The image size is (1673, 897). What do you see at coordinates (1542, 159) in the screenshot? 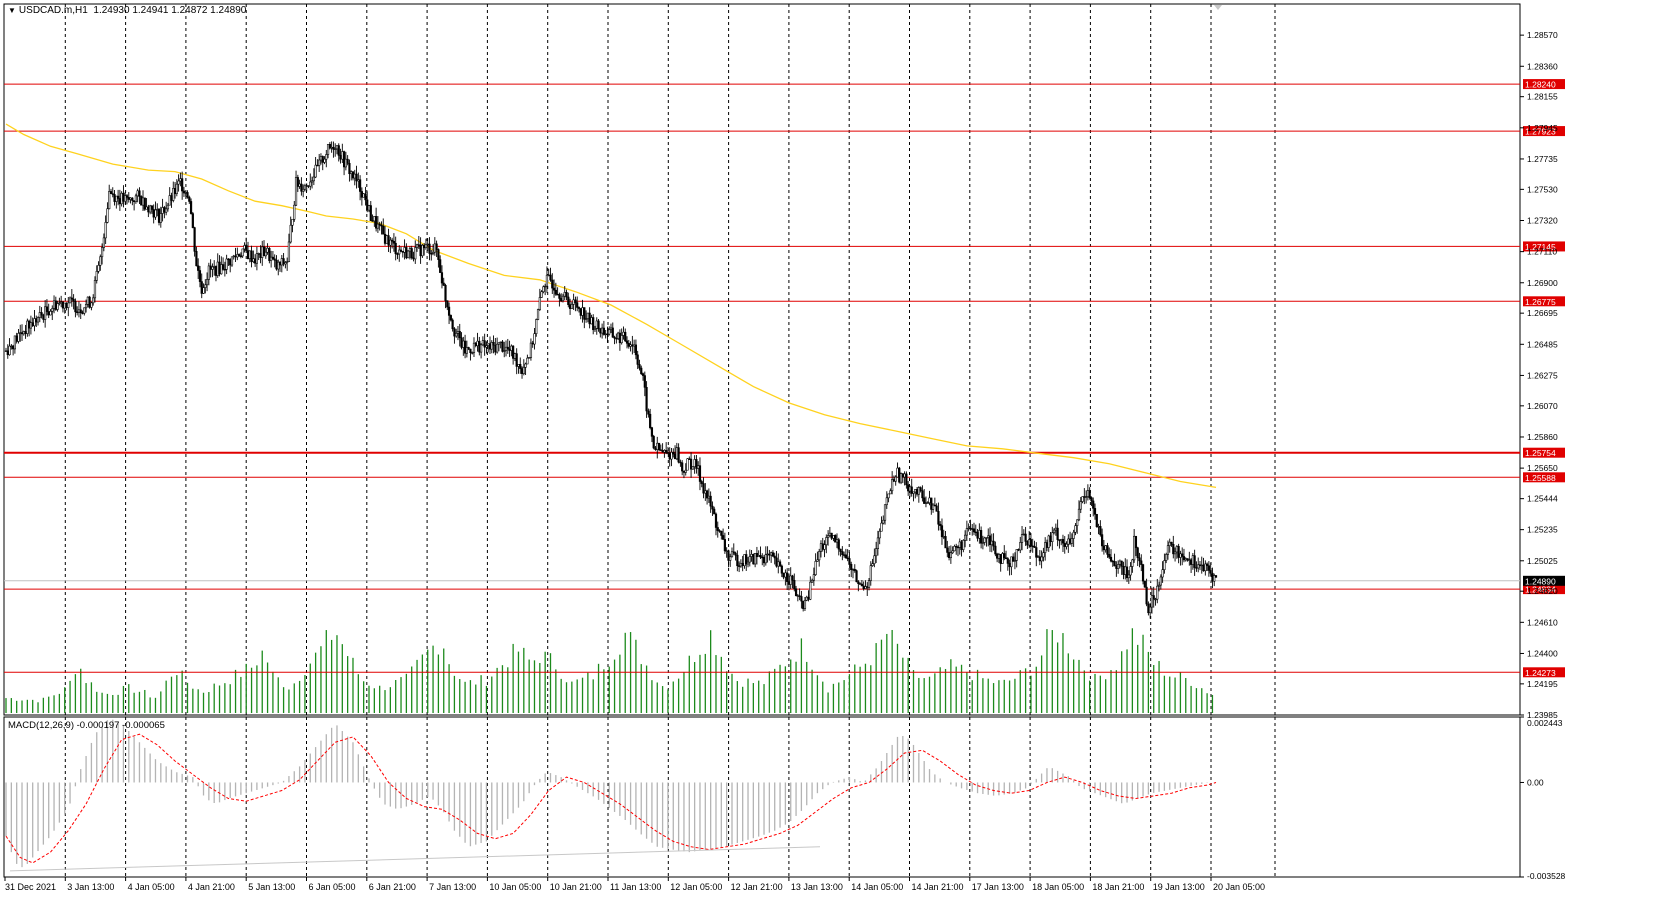
I see `price-tick-label: 1.27735` at bounding box center [1542, 159].